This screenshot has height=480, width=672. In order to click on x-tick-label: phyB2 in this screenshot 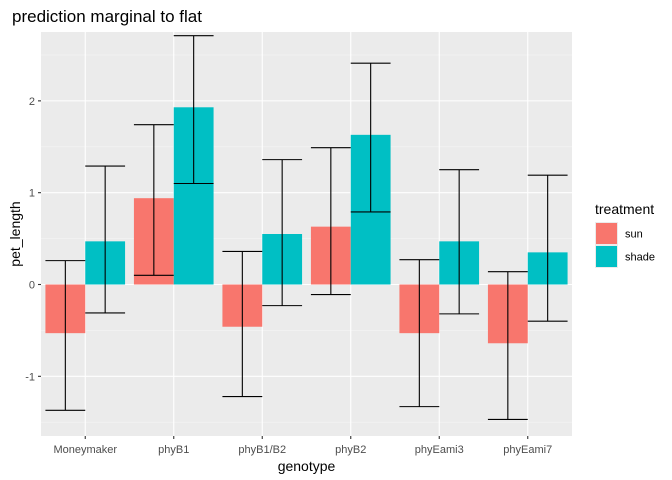, I will do `click(350, 450)`.